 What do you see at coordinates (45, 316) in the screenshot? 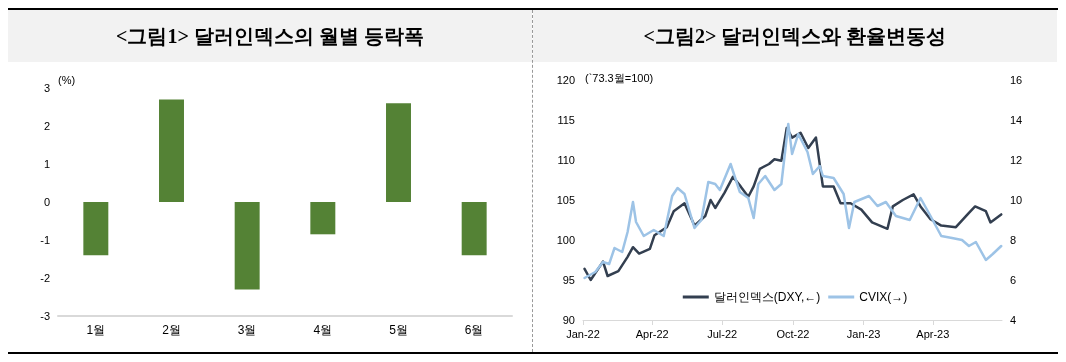
I see `y-tick-label: -3` at bounding box center [45, 316].